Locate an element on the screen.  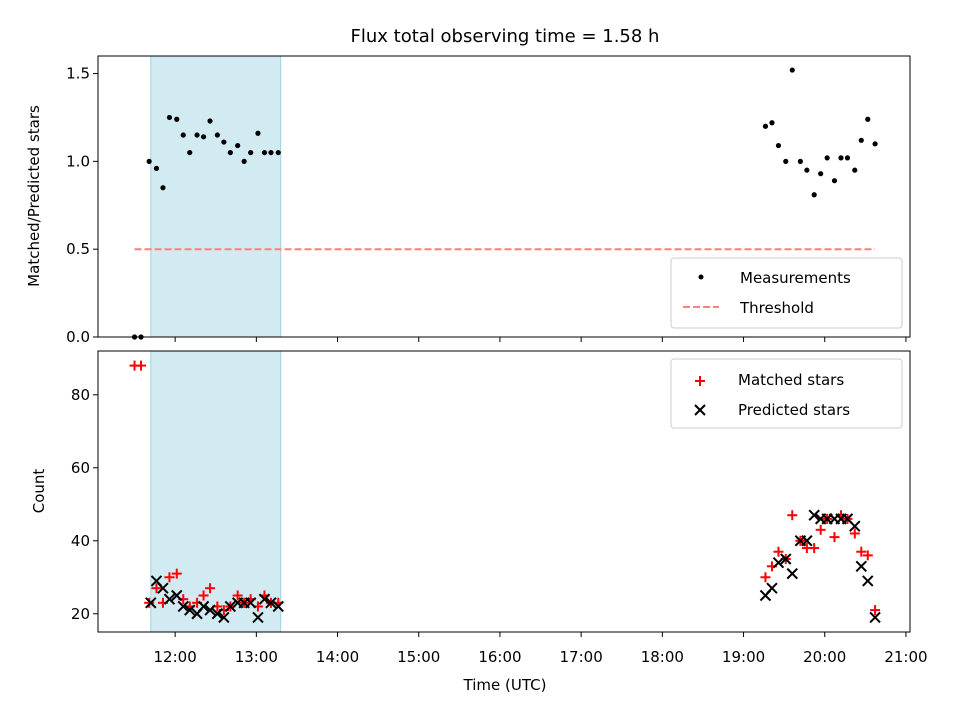
x-tick-label: 14:00 is located at coordinates (337, 657).